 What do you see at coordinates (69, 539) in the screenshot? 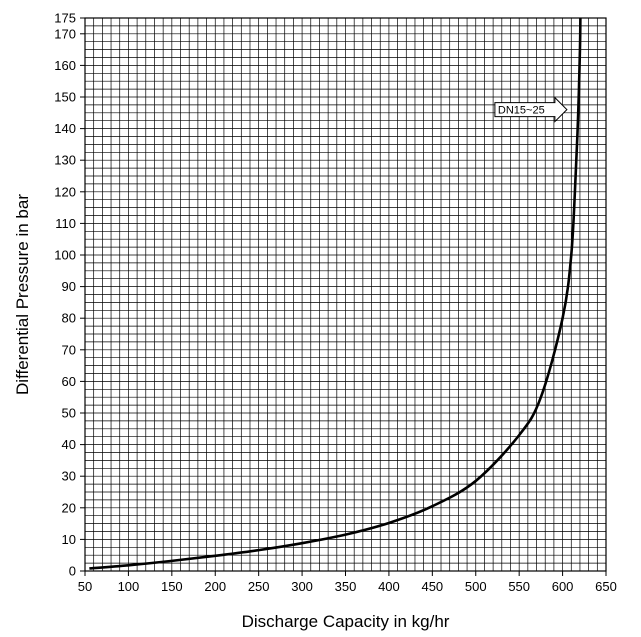
I see `y-tick-label: 10` at bounding box center [69, 539].